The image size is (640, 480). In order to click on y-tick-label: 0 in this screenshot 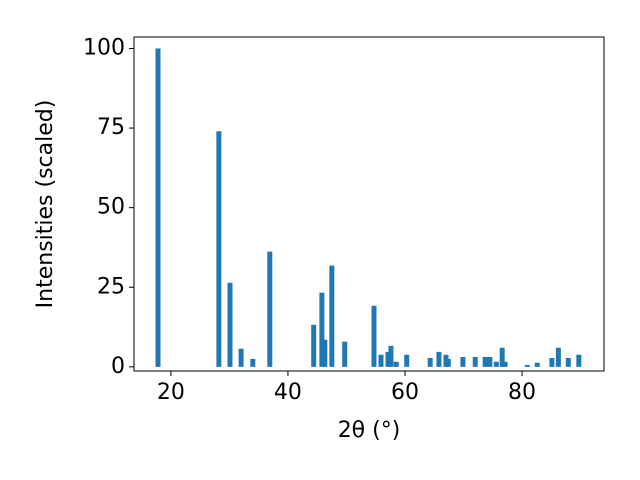, I will do `click(118, 366)`.